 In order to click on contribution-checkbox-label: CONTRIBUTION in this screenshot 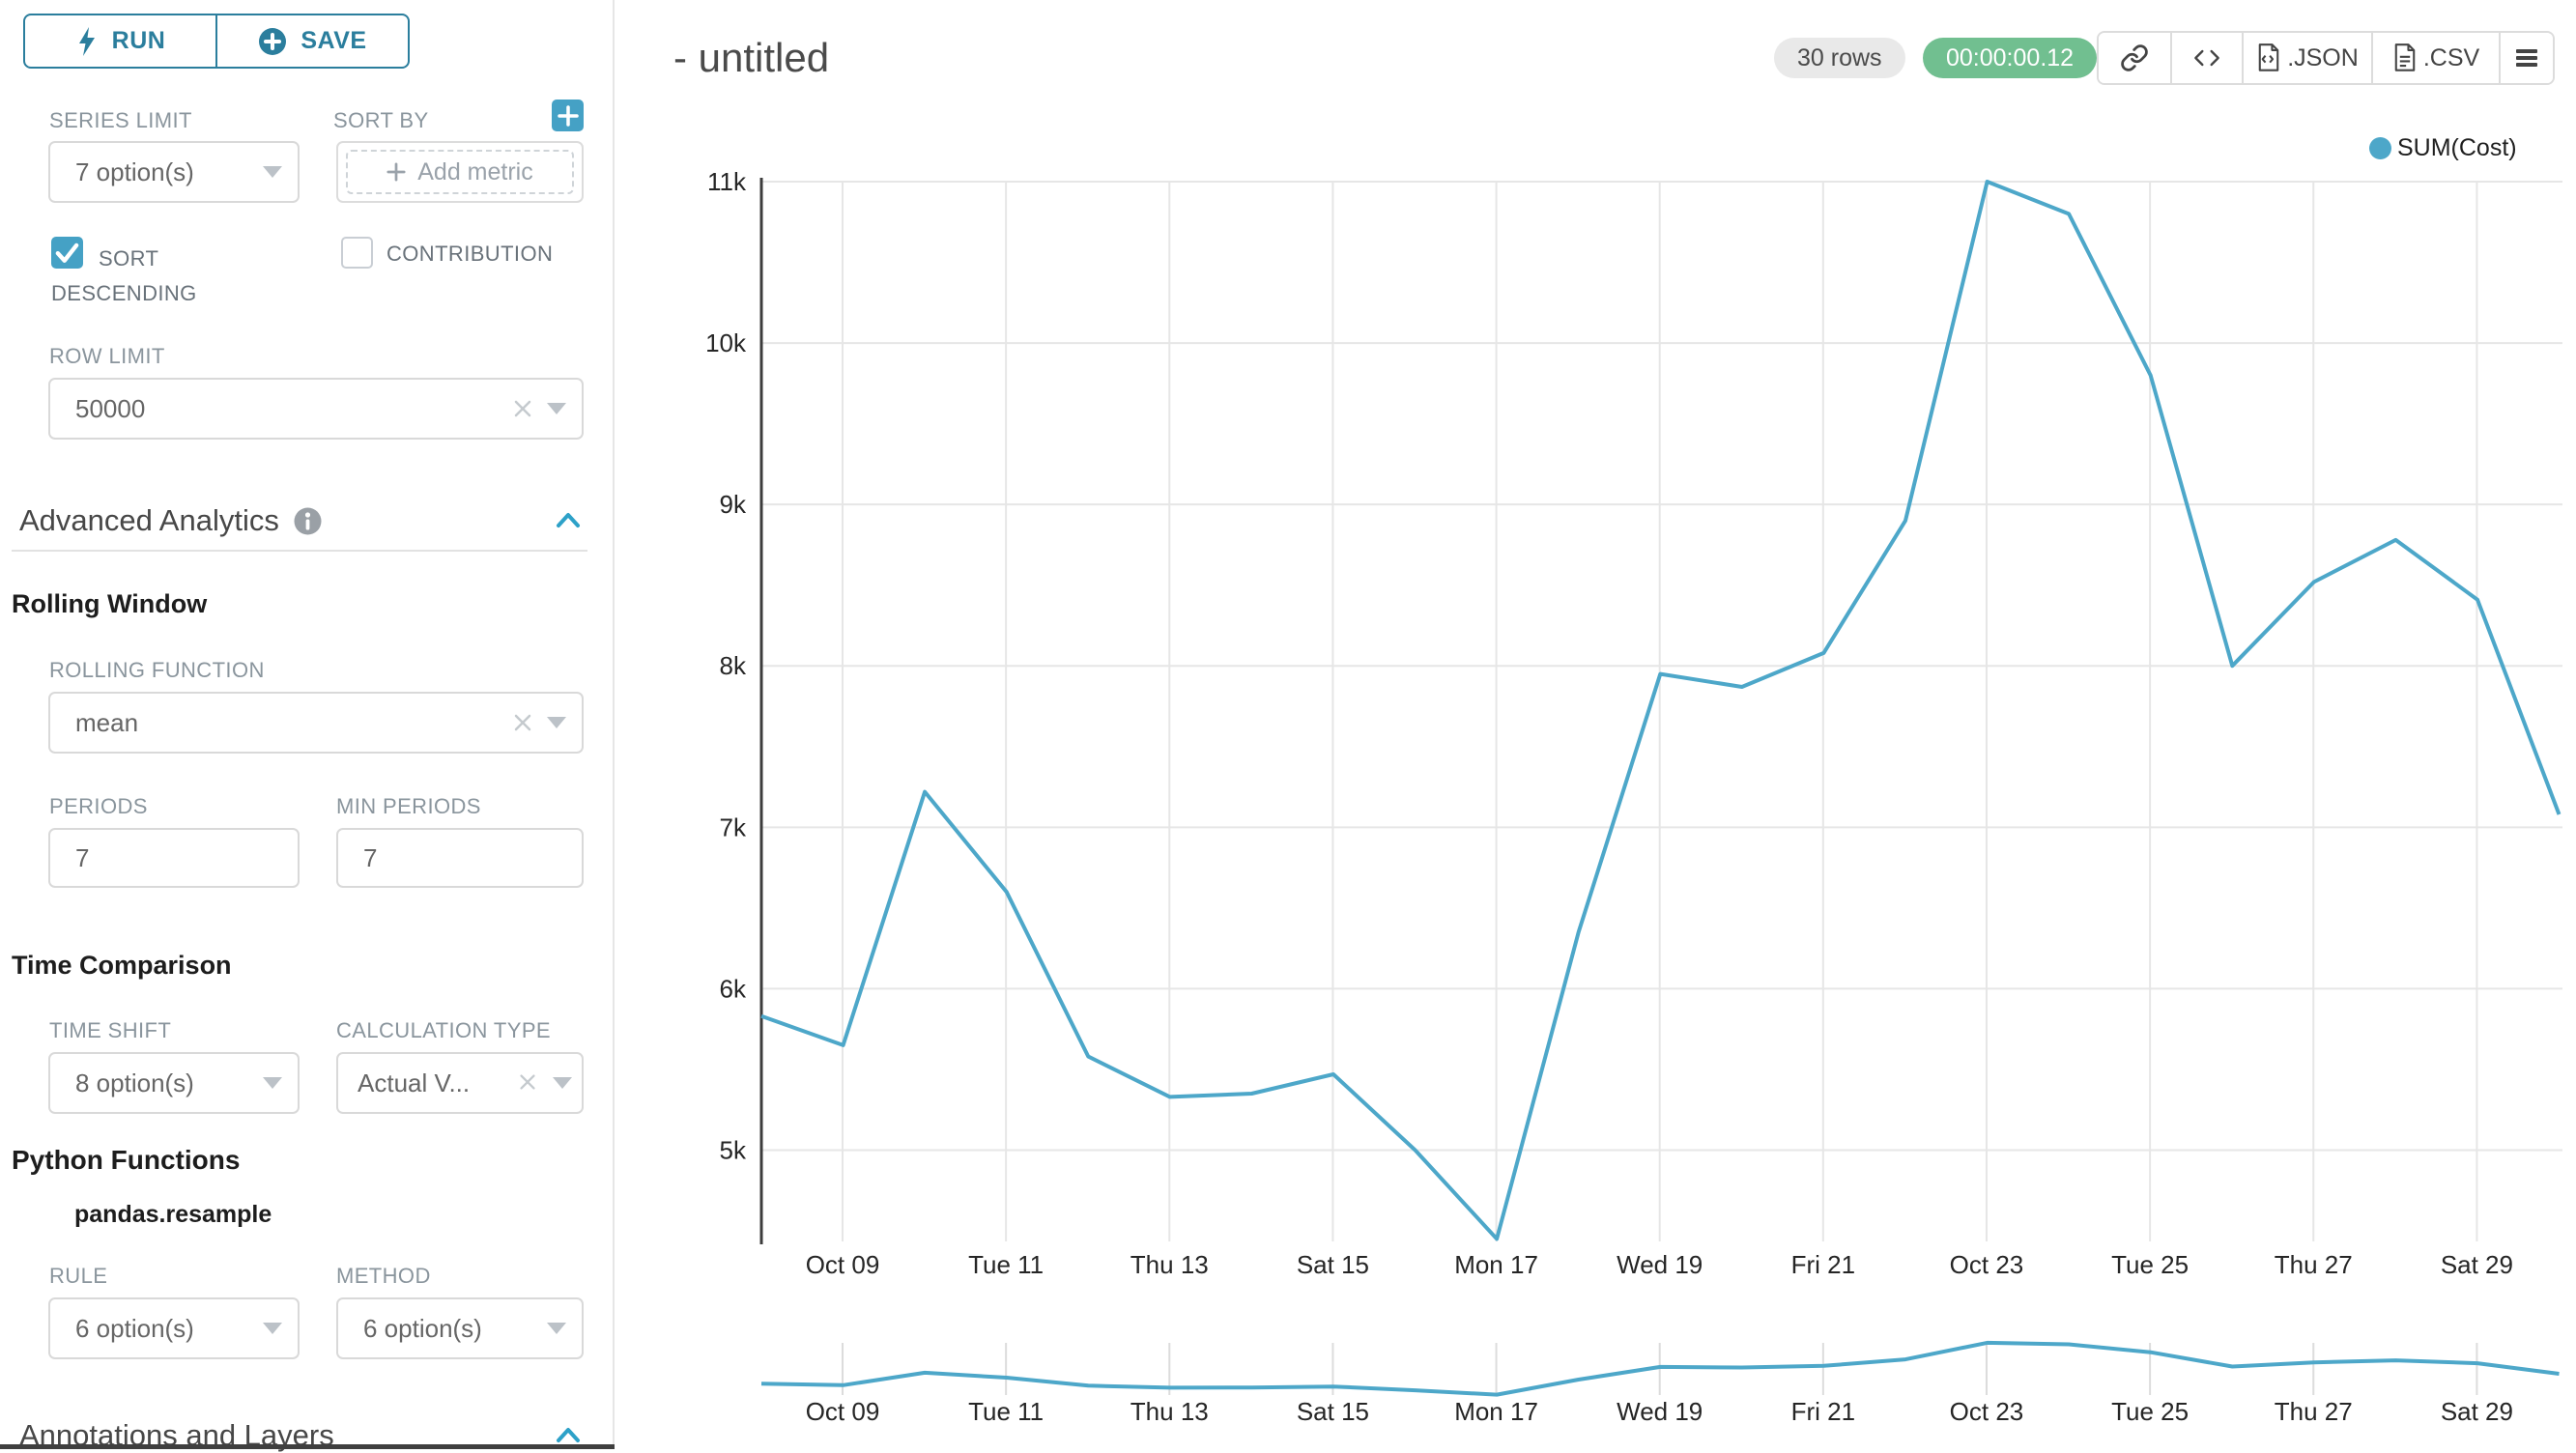, I will do `click(470, 254)`.